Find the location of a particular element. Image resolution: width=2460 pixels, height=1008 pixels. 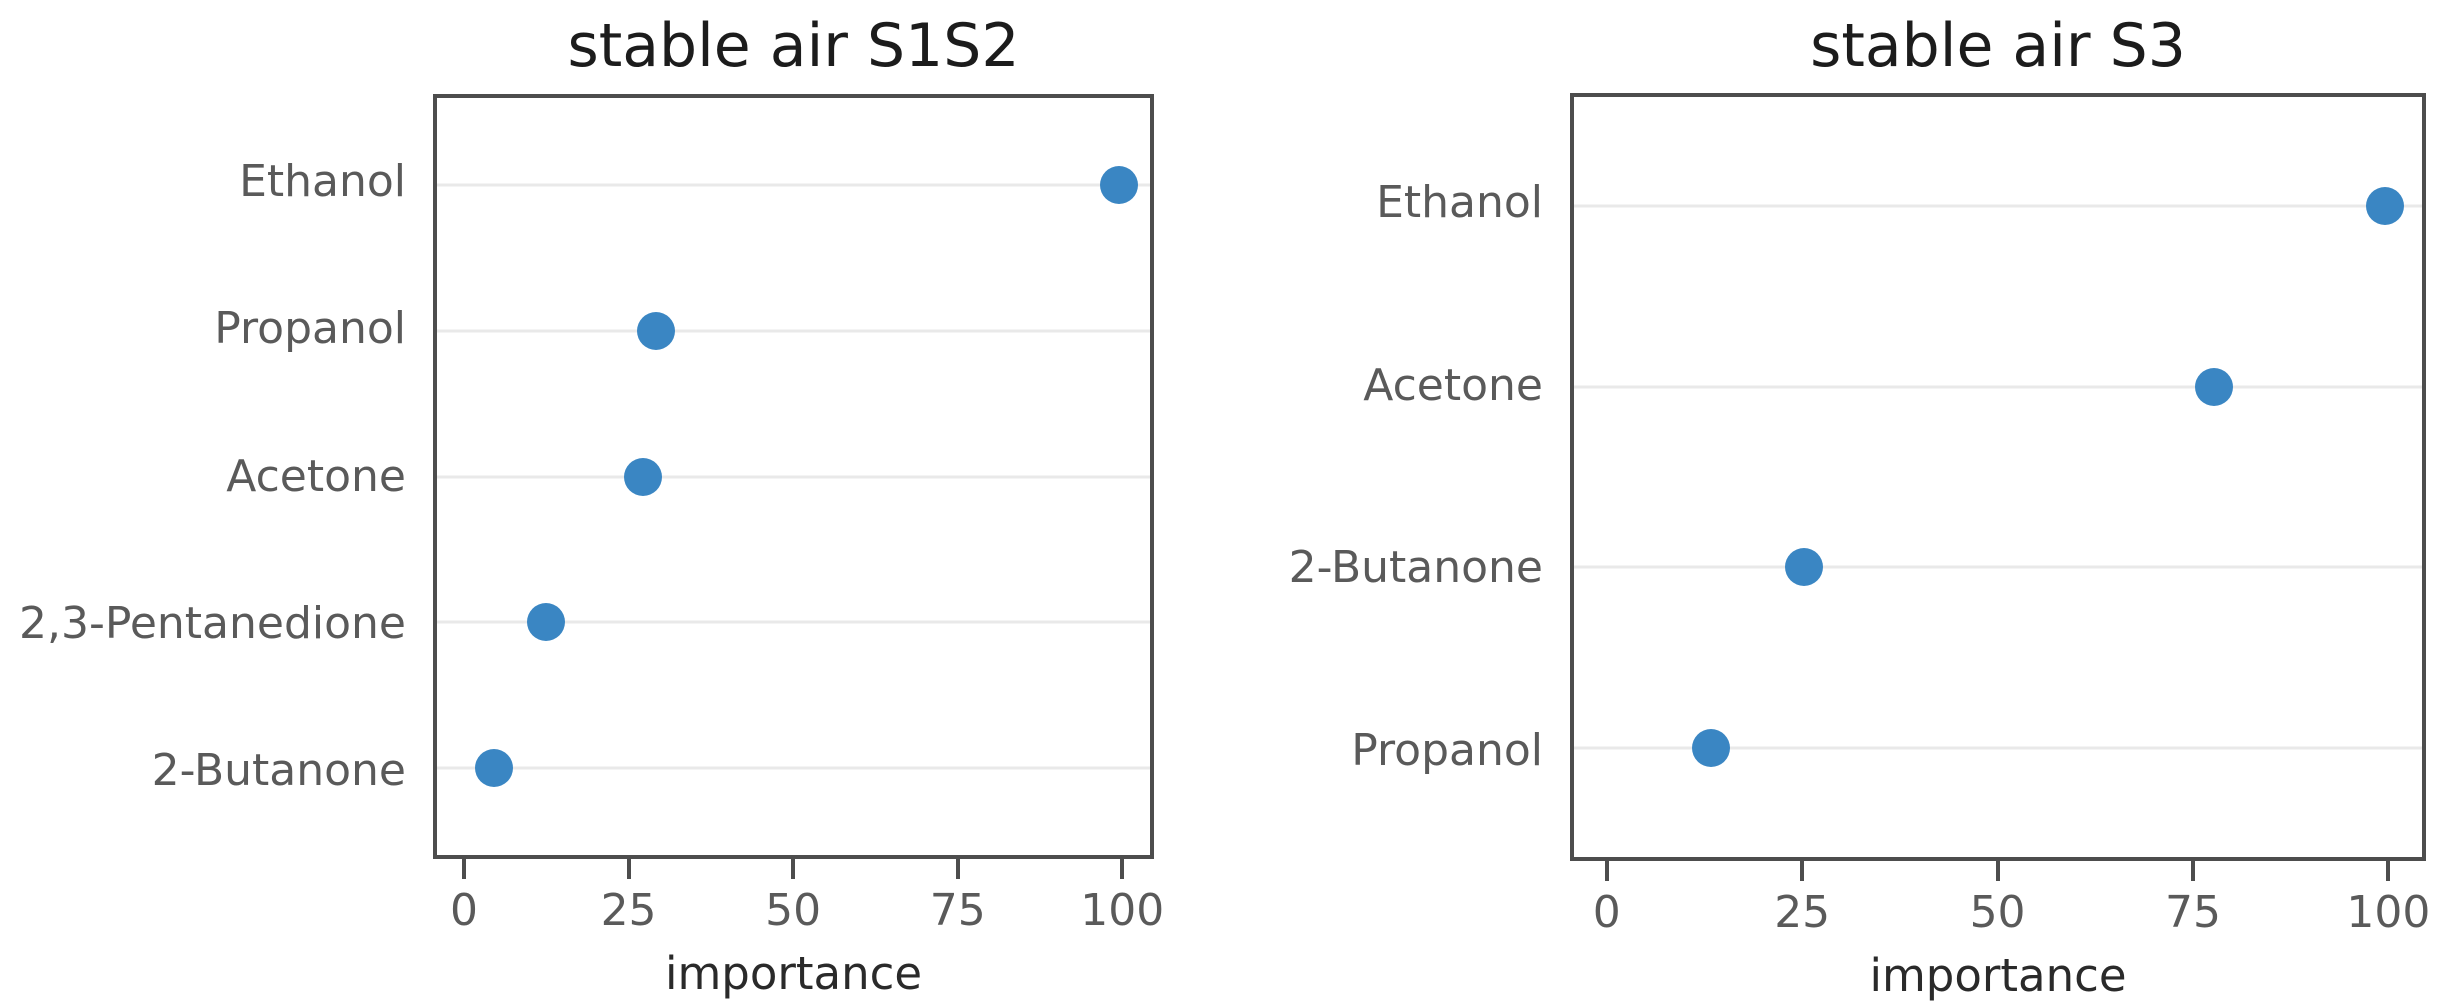

chart-title: stable air S3 is located at coordinates (1998, 46).